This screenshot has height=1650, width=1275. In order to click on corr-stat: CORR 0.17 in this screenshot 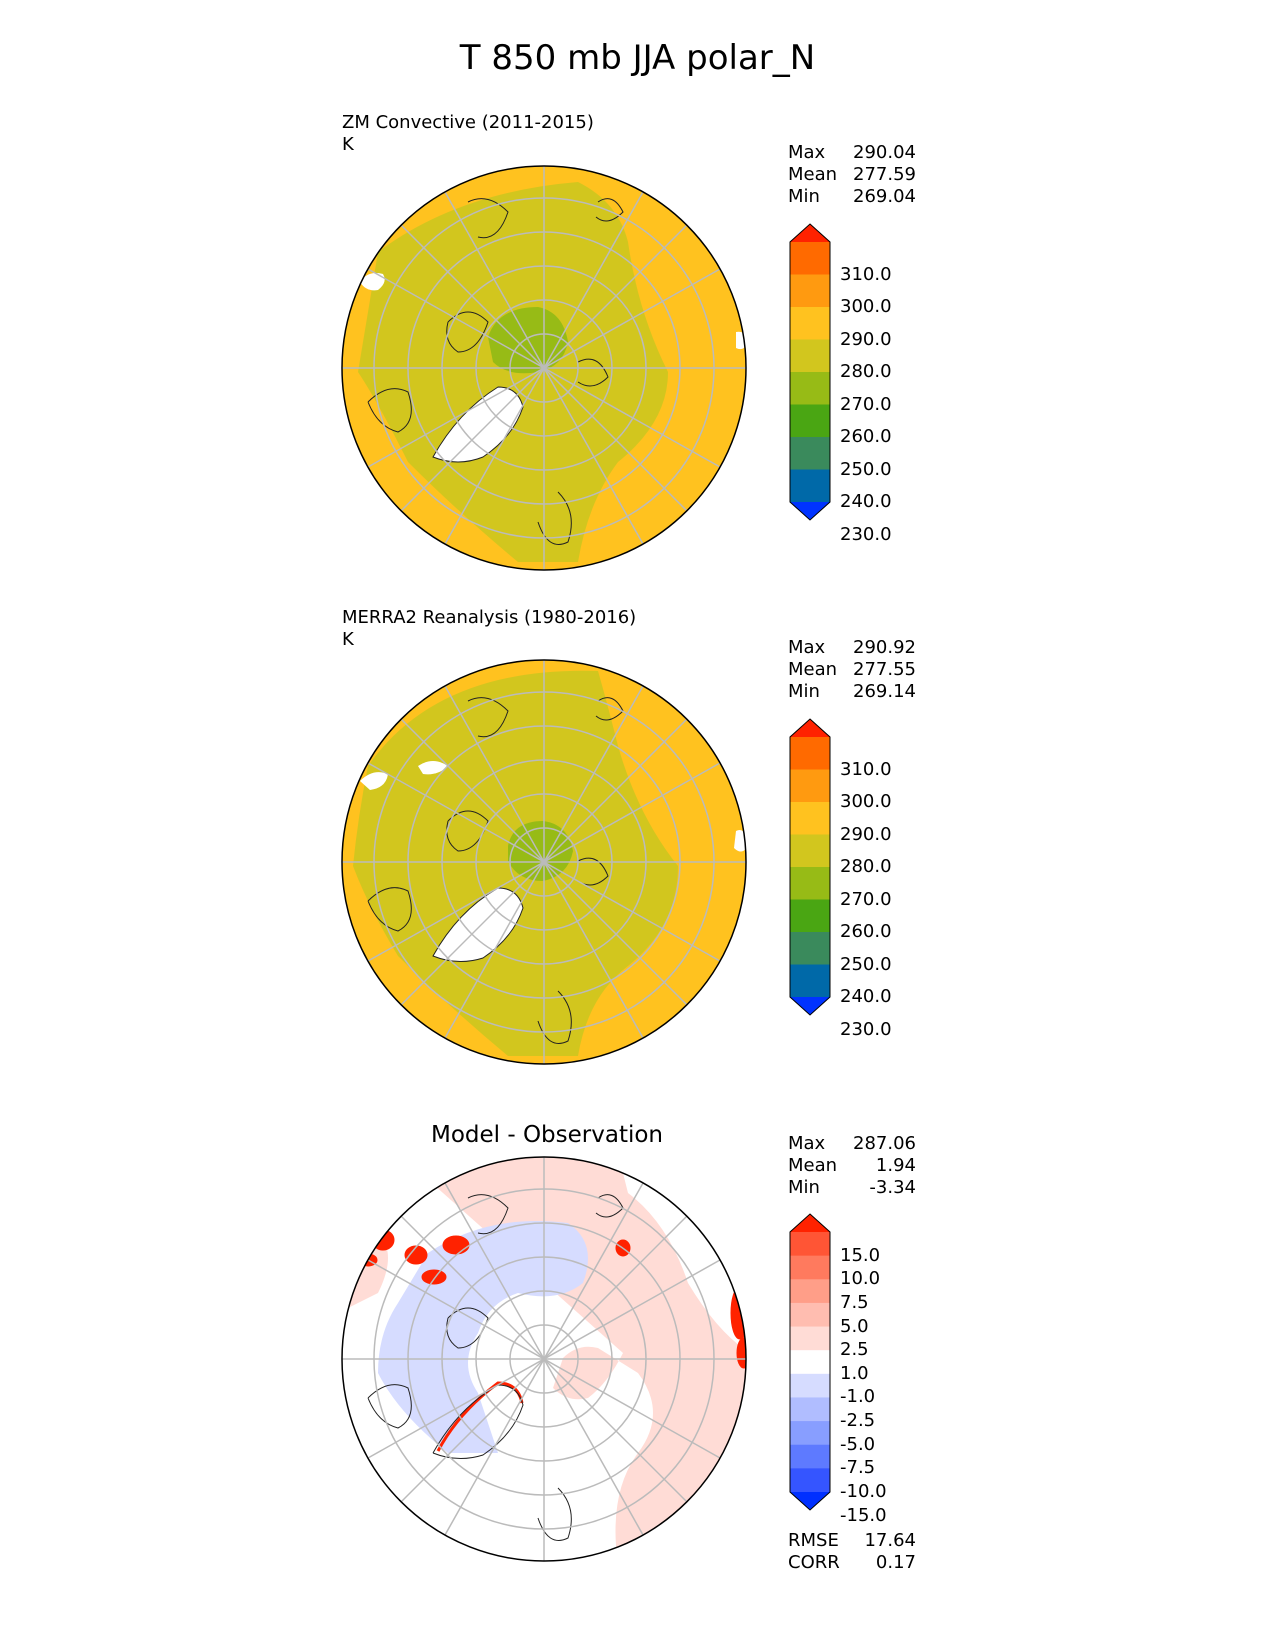, I will do `click(852, 1563)`.